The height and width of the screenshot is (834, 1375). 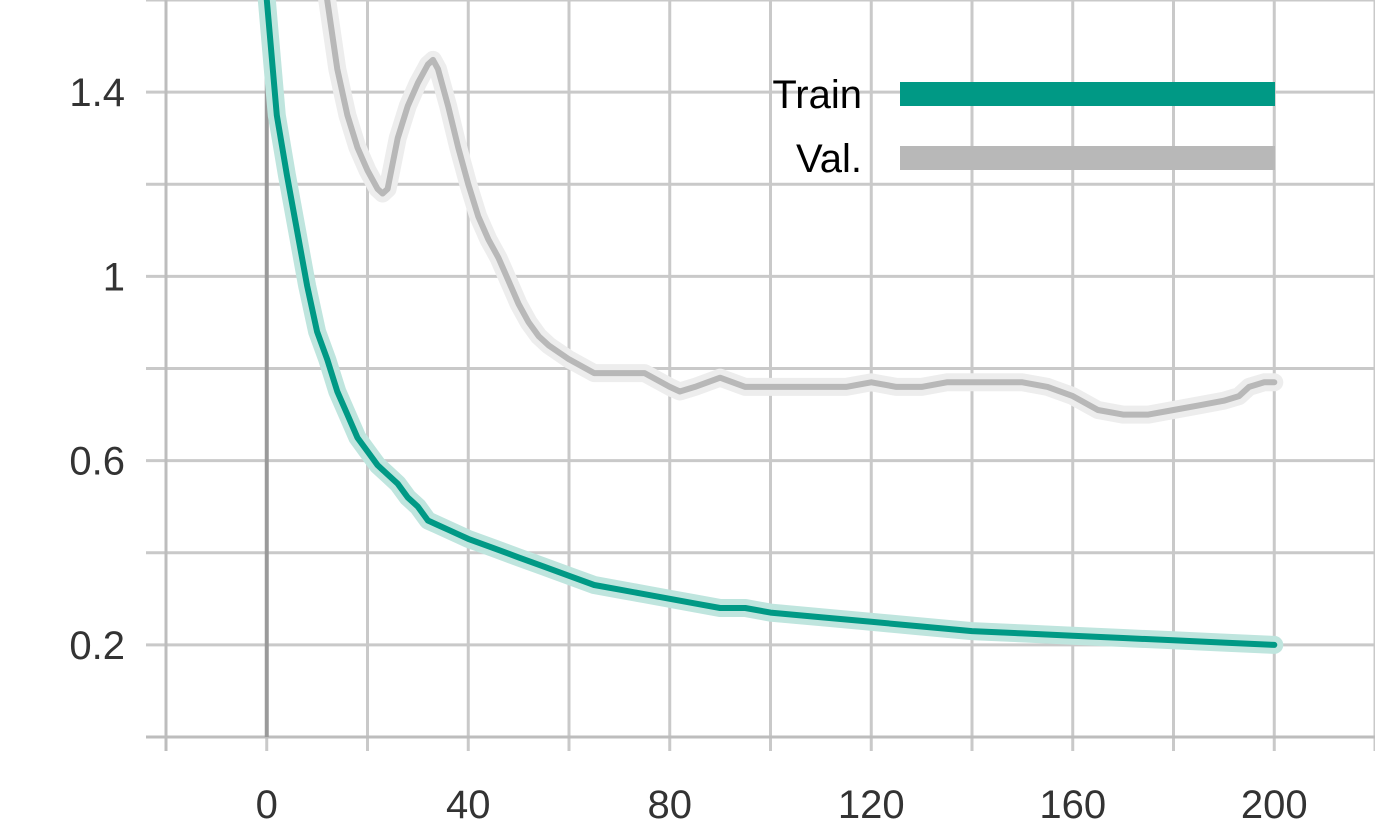 I want to click on legend-label-0: Train, so click(x=817, y=95).